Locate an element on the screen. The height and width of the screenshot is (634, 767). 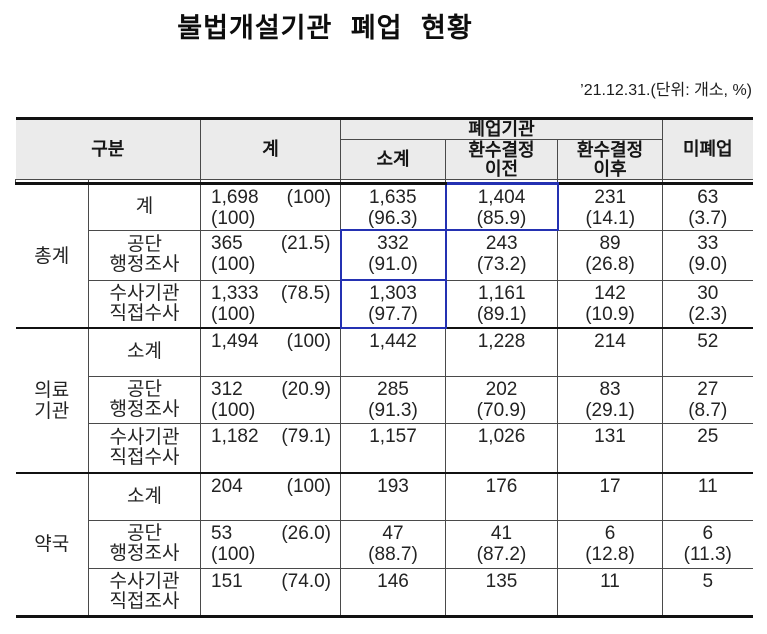
value-cell: 1,442 is located at coordinates (393, 351).